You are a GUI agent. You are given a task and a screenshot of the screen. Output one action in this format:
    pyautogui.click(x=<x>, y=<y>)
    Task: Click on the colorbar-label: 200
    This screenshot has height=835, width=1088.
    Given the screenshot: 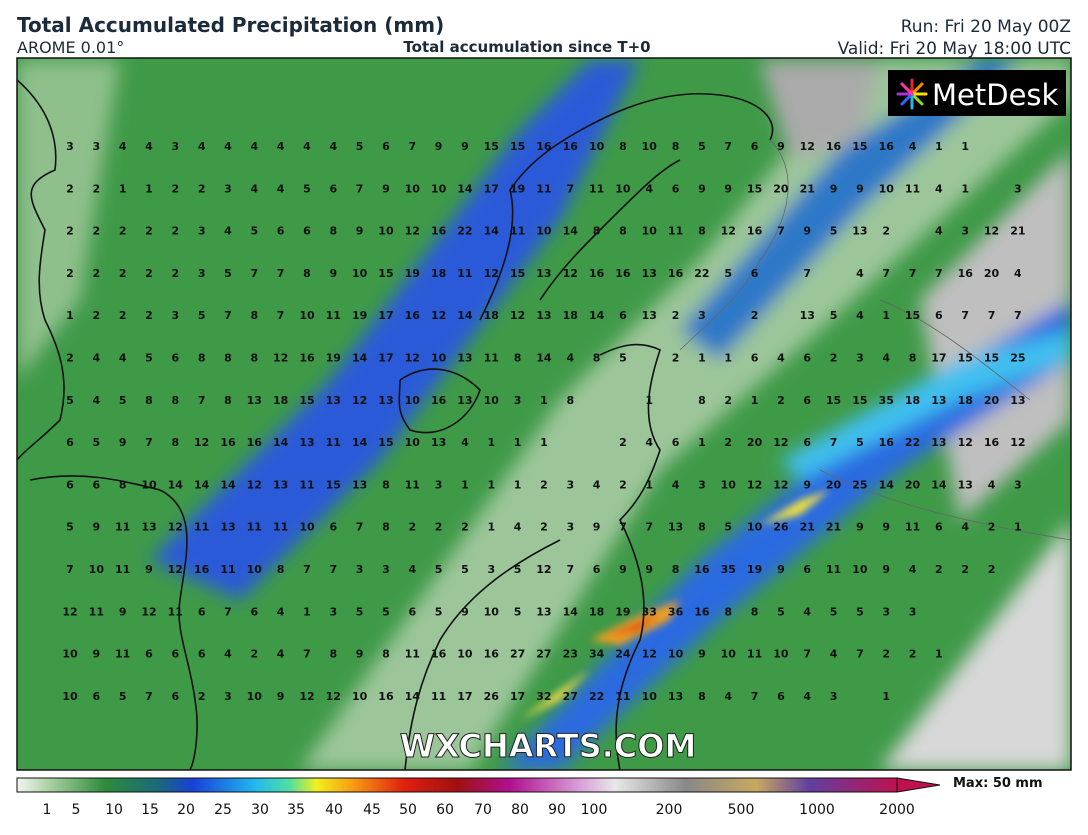 What is the action you would take?
    pyautogui.click(x=669, y=810)
    